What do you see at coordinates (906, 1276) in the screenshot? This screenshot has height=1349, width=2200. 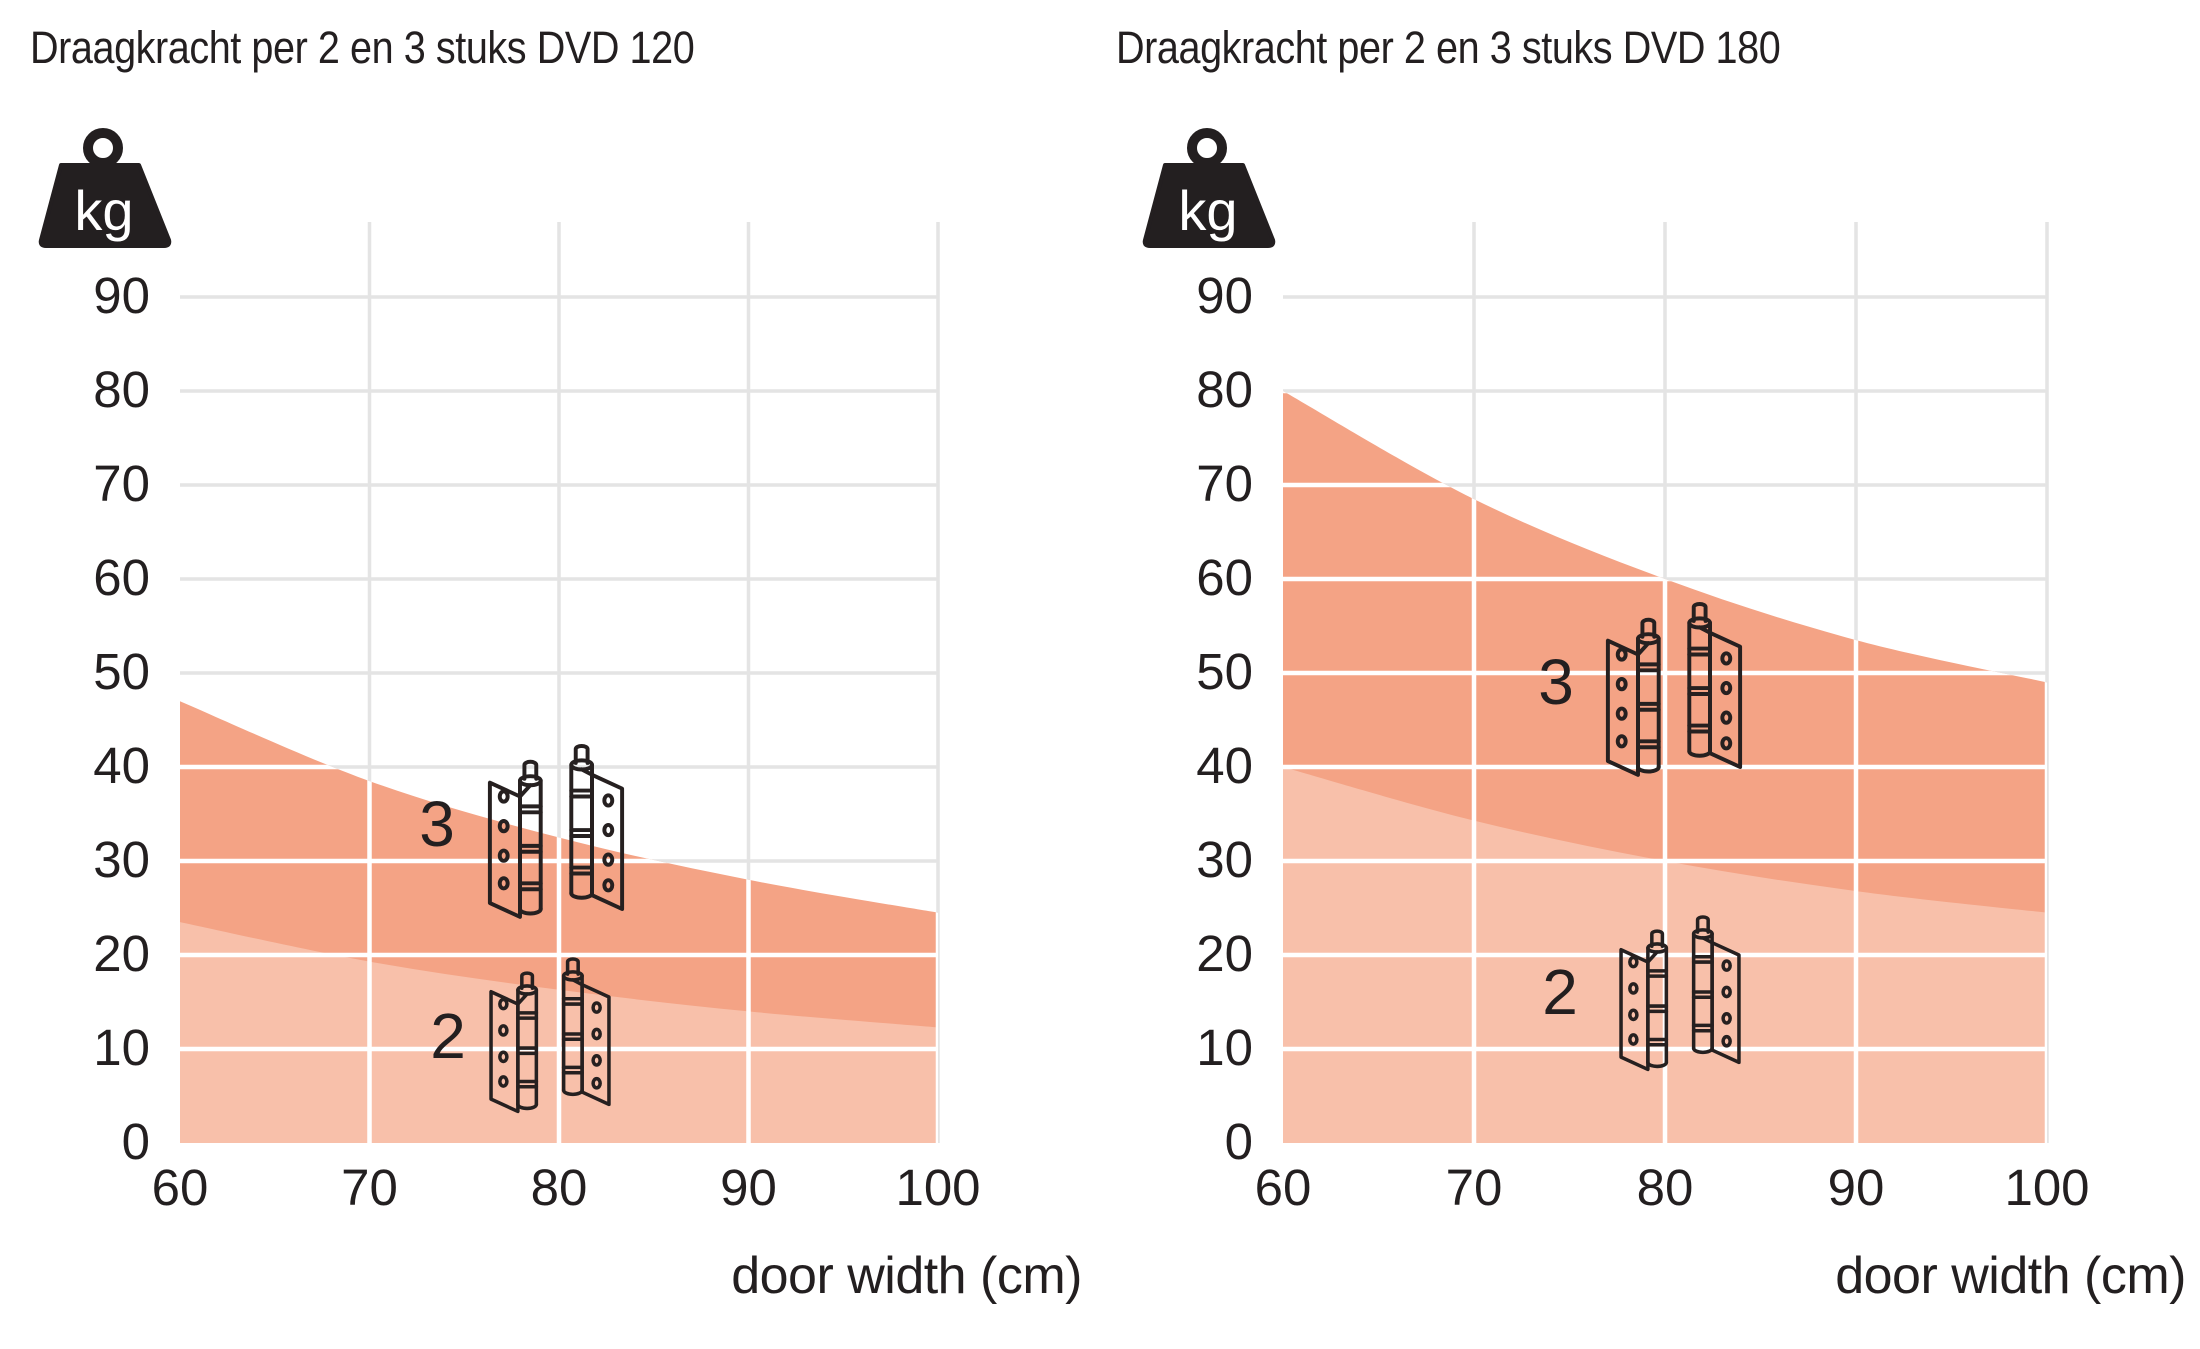 I see `x-axis-label-dvd120: door width (cm)` at bounding box center [906, 1276].